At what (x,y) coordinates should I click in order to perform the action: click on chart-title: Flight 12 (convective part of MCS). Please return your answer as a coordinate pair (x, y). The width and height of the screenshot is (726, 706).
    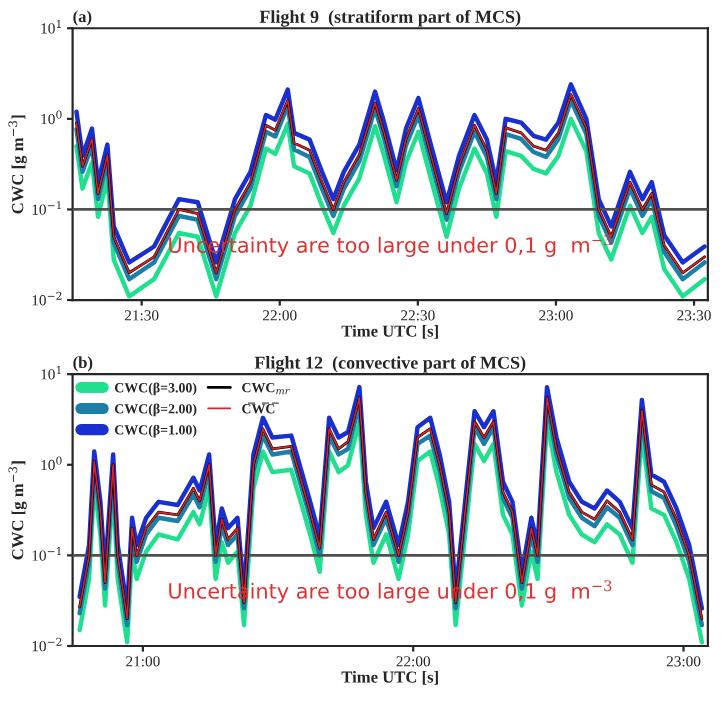
    Looking at the image, I should click on (390, 364).